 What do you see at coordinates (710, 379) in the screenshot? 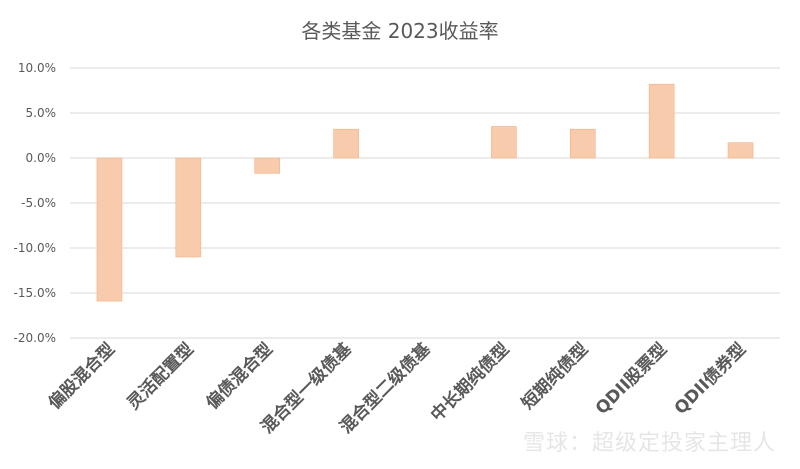
I see `x-tick-label: QDII债券型` at bounding box center [710, 379].